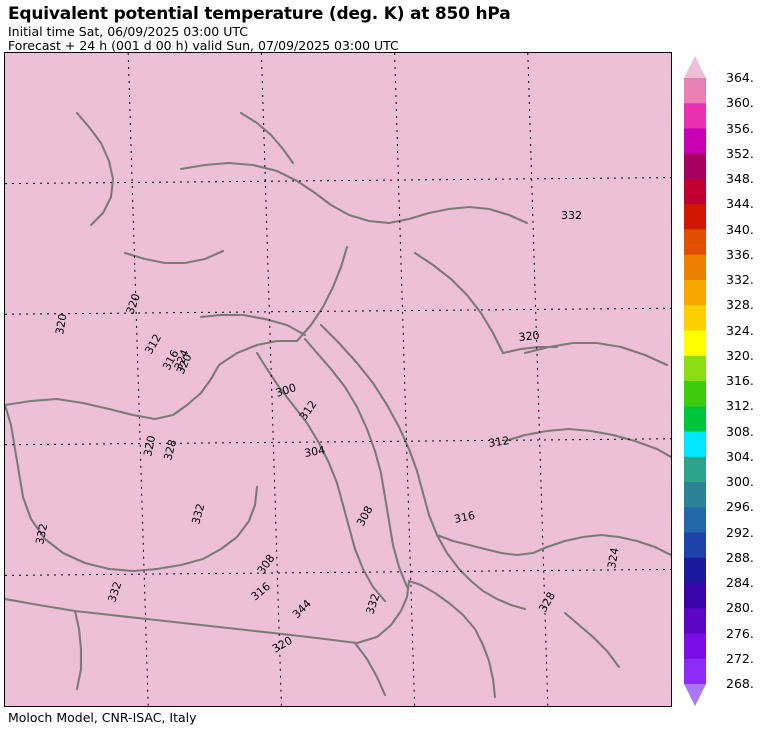  Describe the element at coordinates (613, 558) in the screenshot. I see `contour-label: 324` at that location.